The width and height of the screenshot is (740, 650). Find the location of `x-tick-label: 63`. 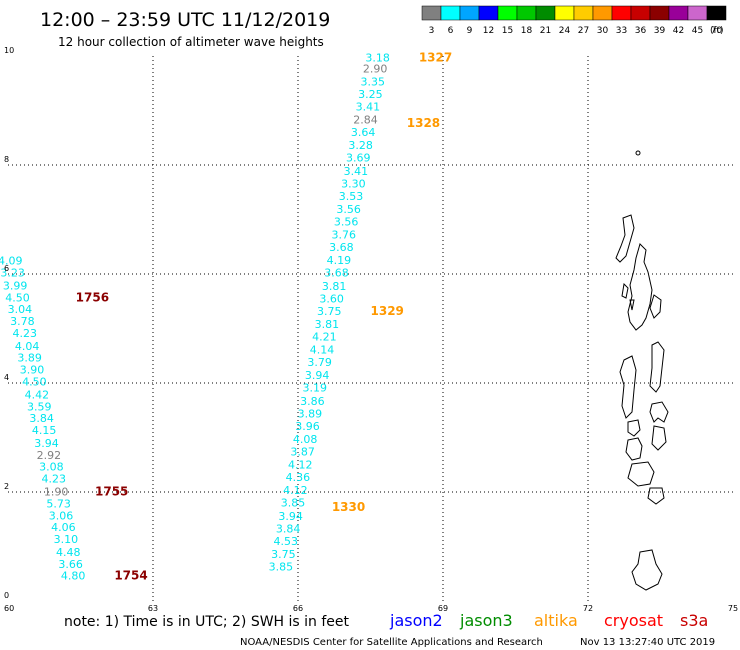

x-tick-label: 63 is located at coordinates (153, 608).